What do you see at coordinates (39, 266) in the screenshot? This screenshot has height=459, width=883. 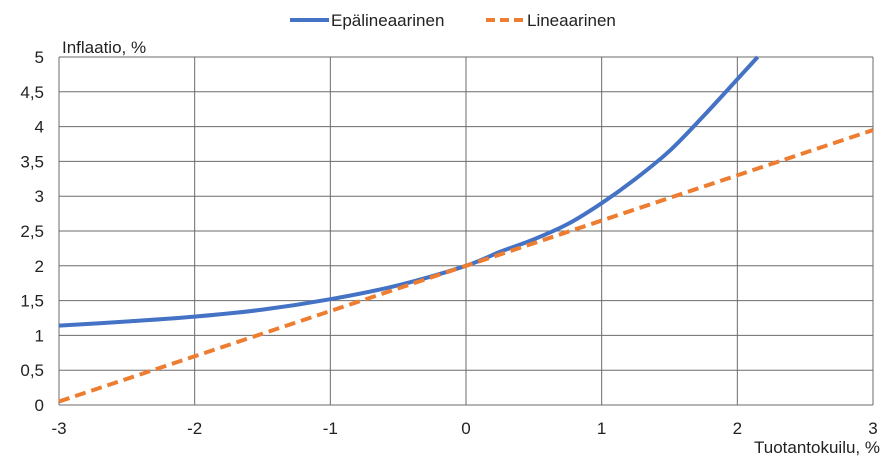 I see `y-tick-label: 2` at bounding box center [39, 266].